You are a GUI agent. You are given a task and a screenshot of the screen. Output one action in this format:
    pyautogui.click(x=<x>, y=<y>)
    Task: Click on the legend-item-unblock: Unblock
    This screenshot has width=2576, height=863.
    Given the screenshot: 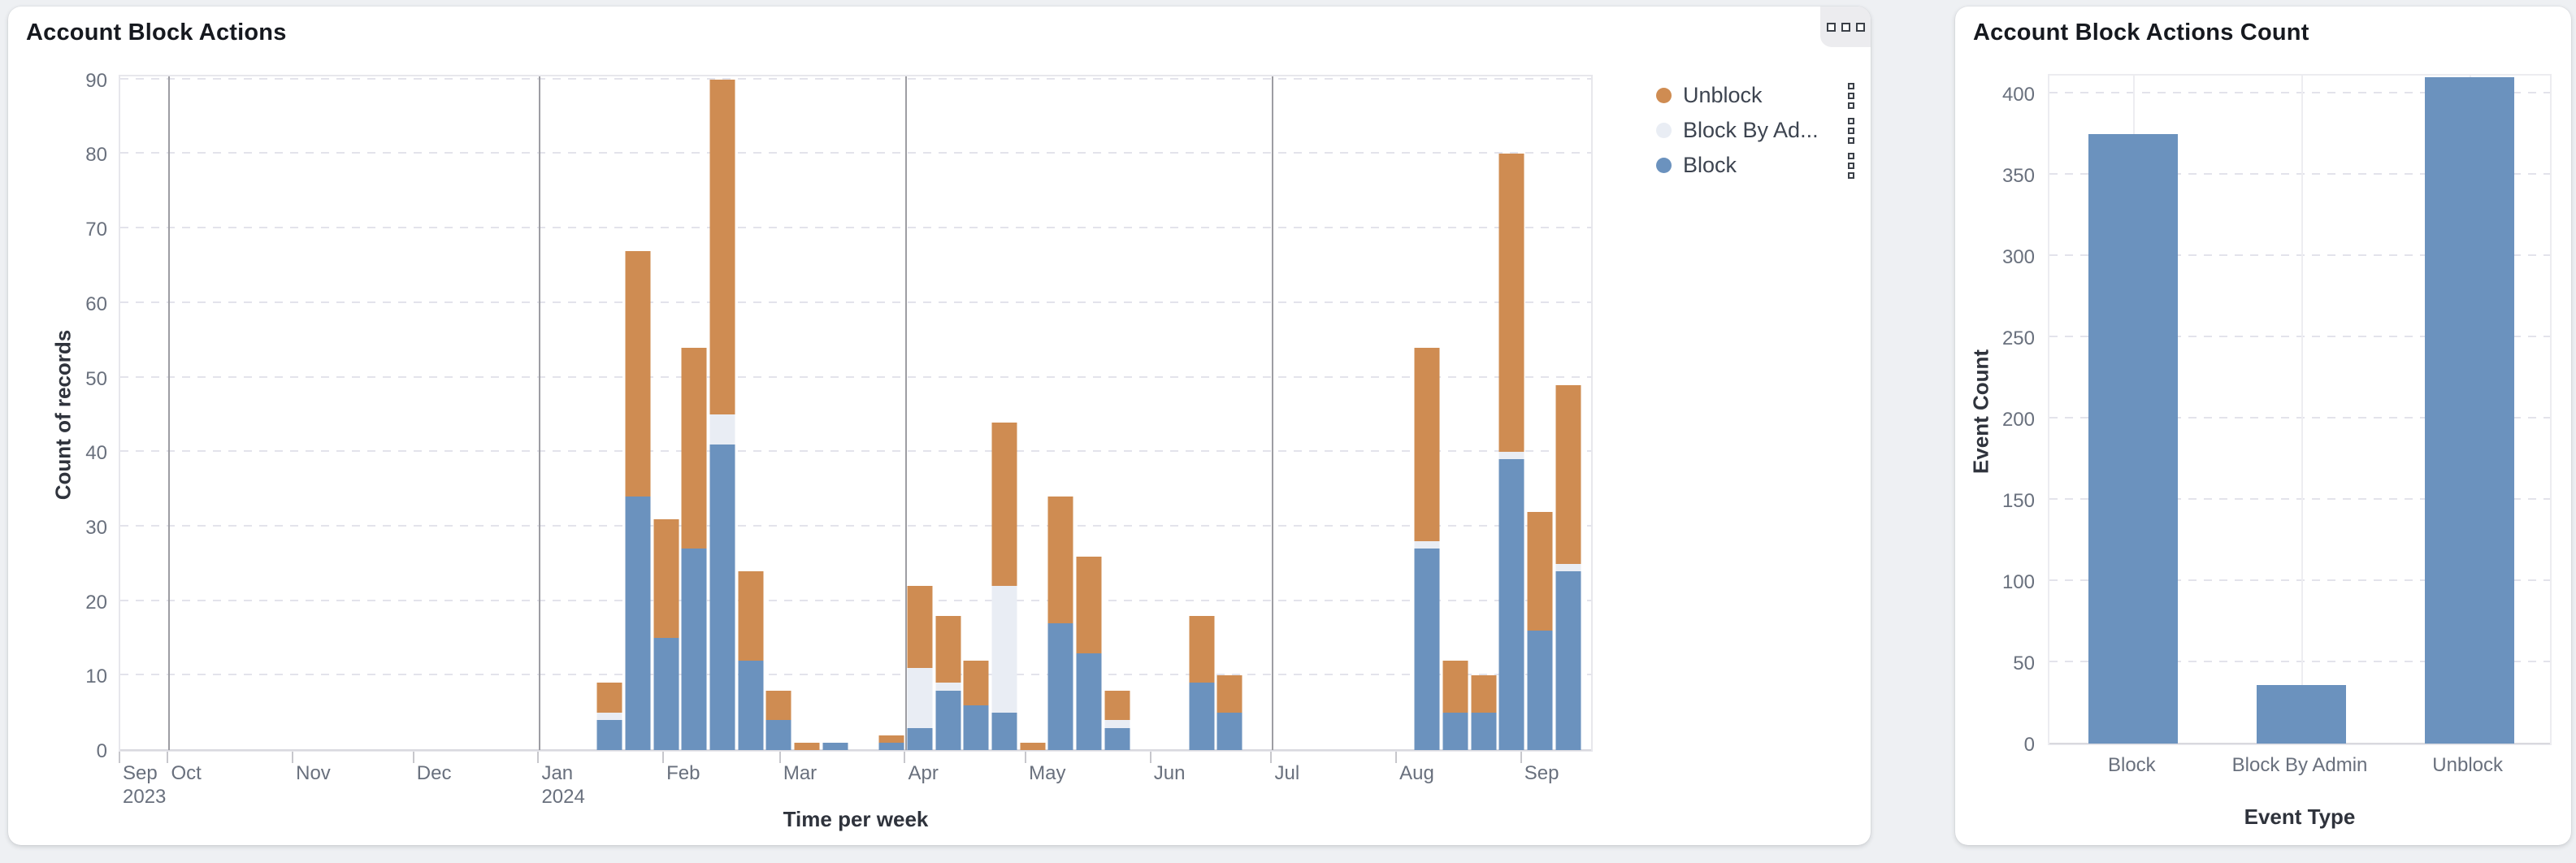 What is the action you would take?
    pyautogui.click(x=1757, y=95)
    